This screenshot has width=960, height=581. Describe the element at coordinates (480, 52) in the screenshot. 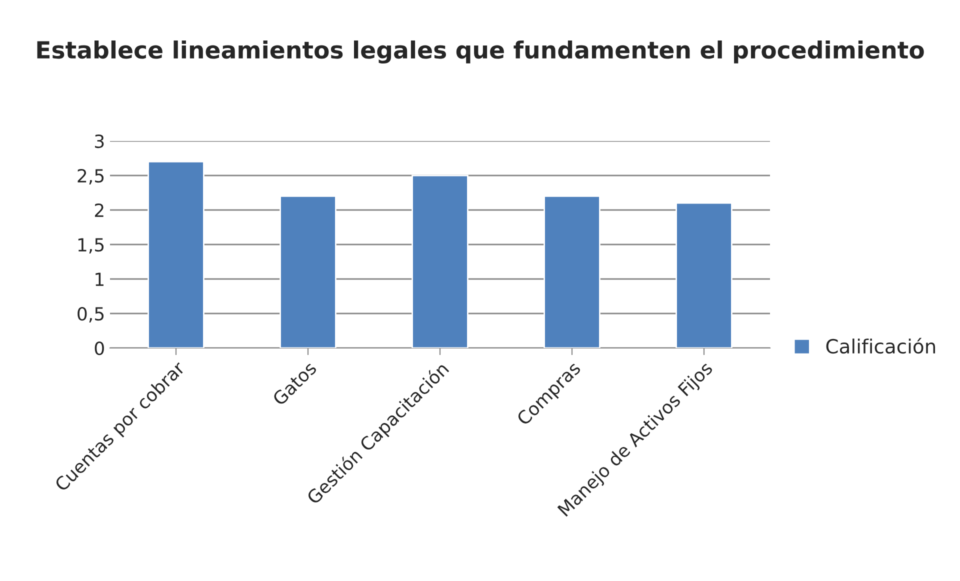

I see `chart-title: Establece lineamientos legales que fundamenten el procedimiento` at that location.